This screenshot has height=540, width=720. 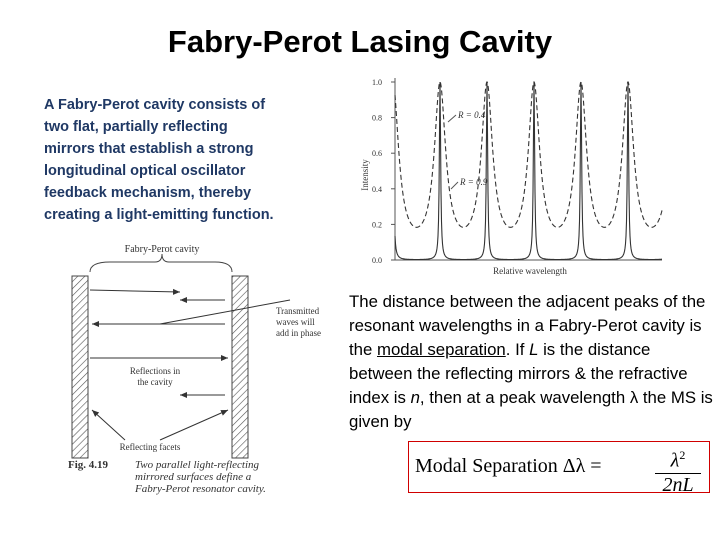 What do you see at coordinates (200, 489) in the screenshot?
I see `caption: Fabry-Perot resonator cavity.` at bounding box center [200, 489].